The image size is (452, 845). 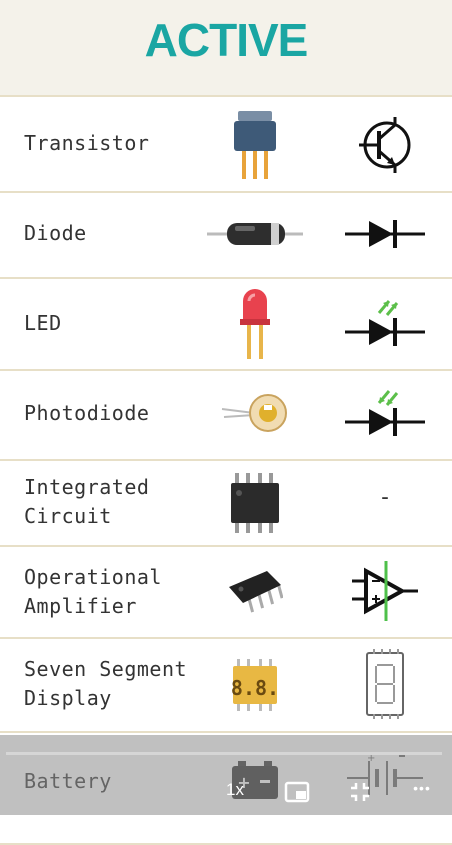 I want to click on led-symbol-icon, so click(x=385, y=322).